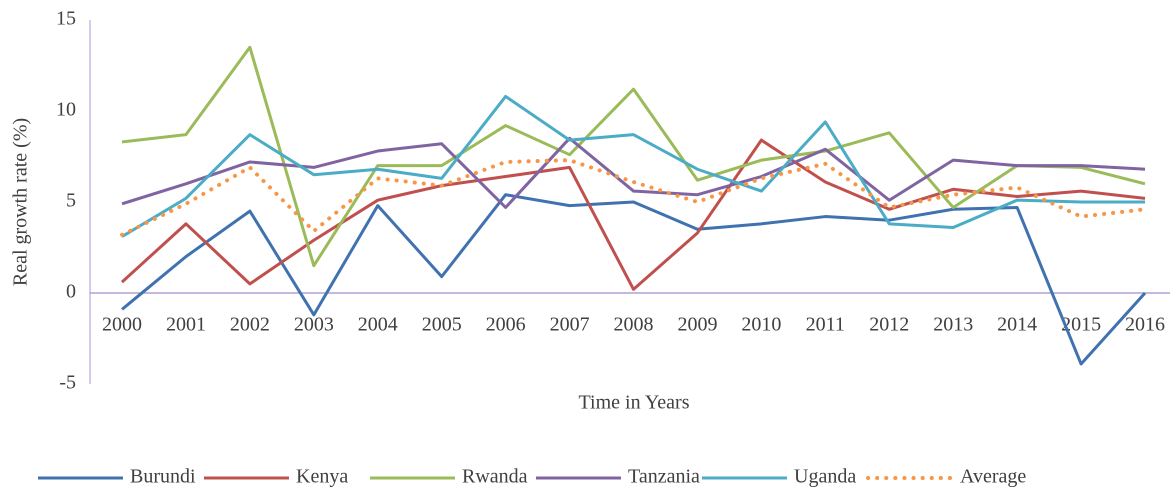 The image size is (1176, 499). What do you see at coordinates (495, 477) in the screenshot?
I see `legend-label: Rwanda` at bounding box center [495, 477].